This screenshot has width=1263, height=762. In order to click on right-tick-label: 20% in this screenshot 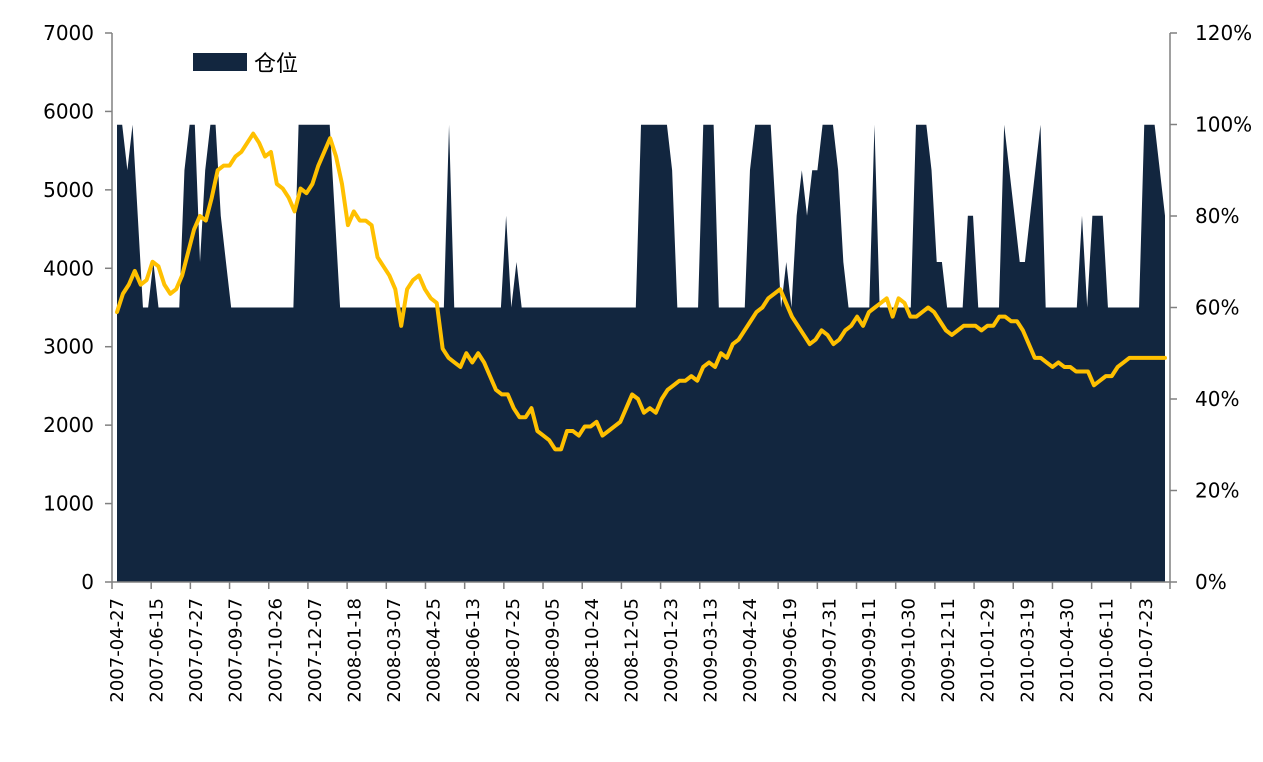, I will do `click(1217, 491)`.